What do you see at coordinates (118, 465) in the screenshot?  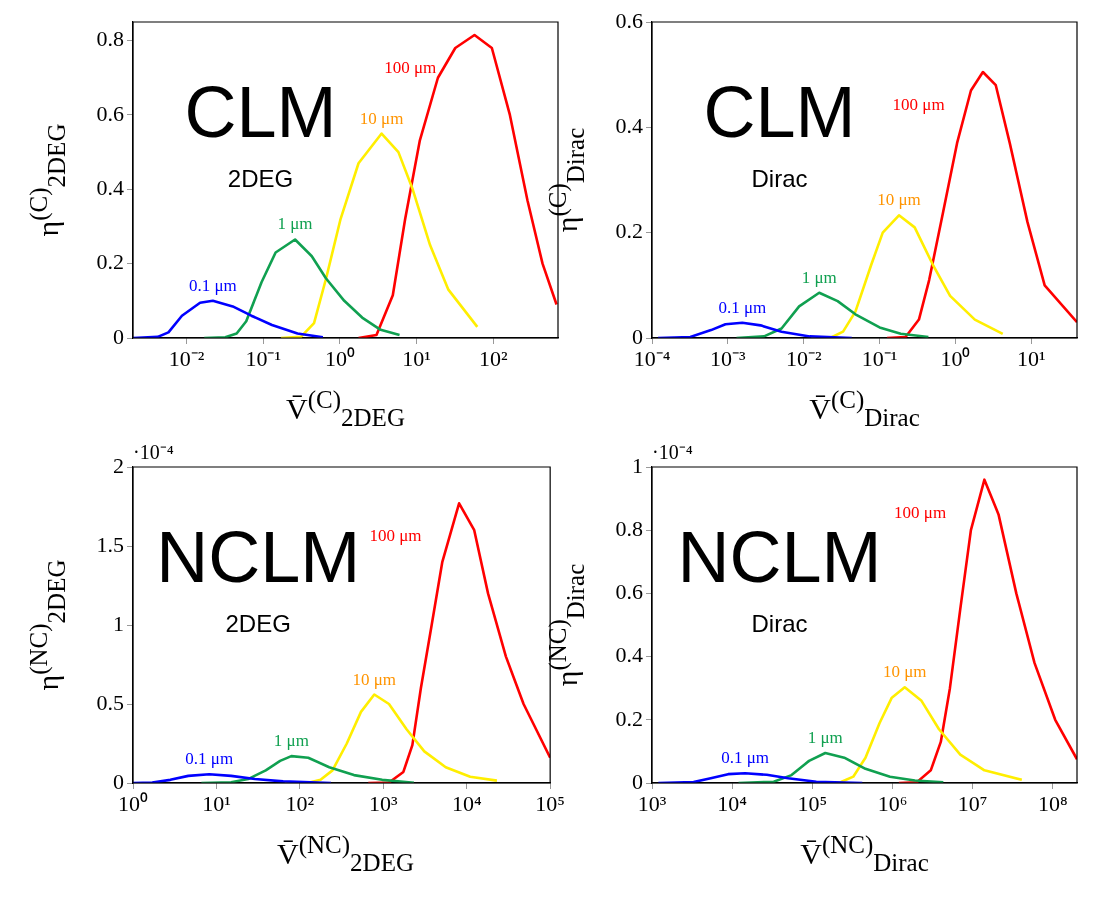 I see `y-tick-label: 2` at bounding box center [118, 465].